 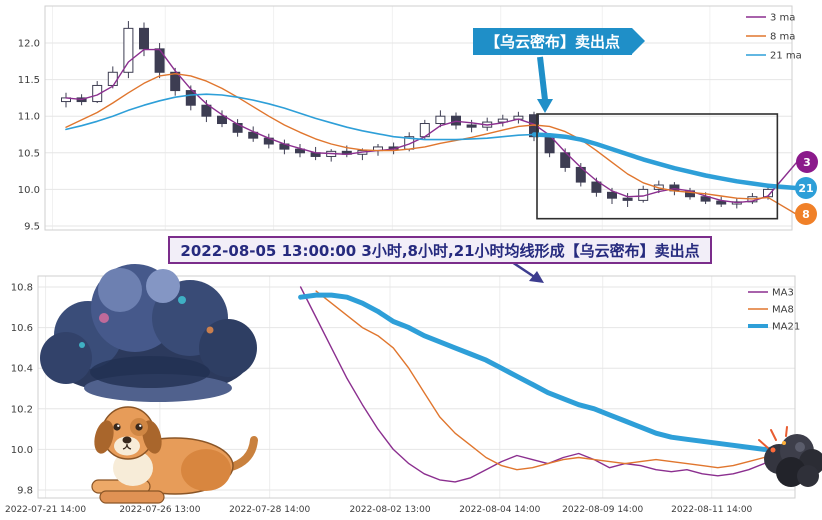 What do you see at coordinates (269, 510) in the screenshot?
I see `bottom-x-tick: 2022-07-28 14:00` at bounding box center [269, 510].